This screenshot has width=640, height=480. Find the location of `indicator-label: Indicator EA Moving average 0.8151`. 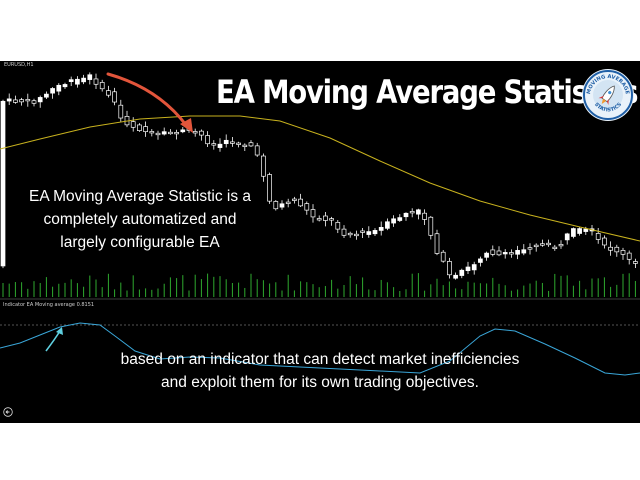

indicator-label: Indicator EA Moving average 0.8151 is located at coordinates (49, 305).